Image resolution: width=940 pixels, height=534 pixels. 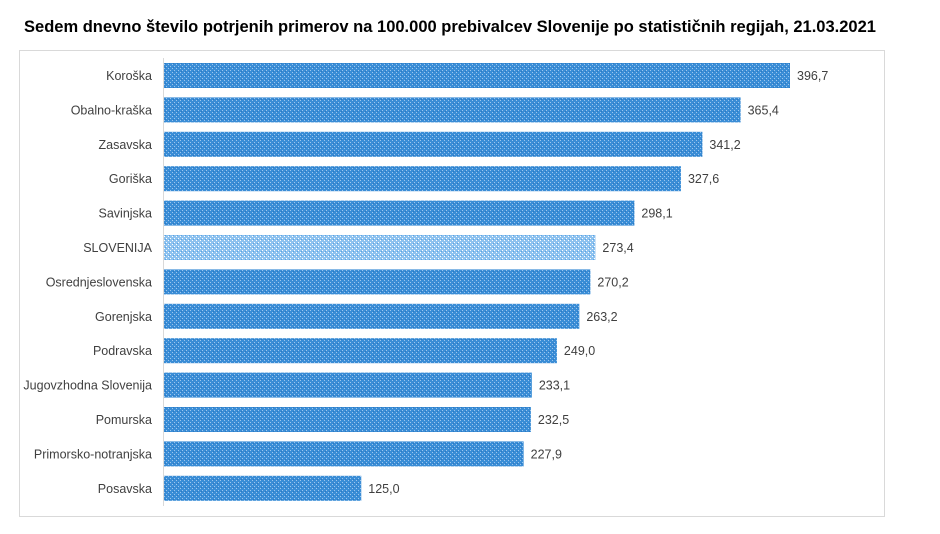 I want to click on category-label: Goriška, so click(x=130, y=179).